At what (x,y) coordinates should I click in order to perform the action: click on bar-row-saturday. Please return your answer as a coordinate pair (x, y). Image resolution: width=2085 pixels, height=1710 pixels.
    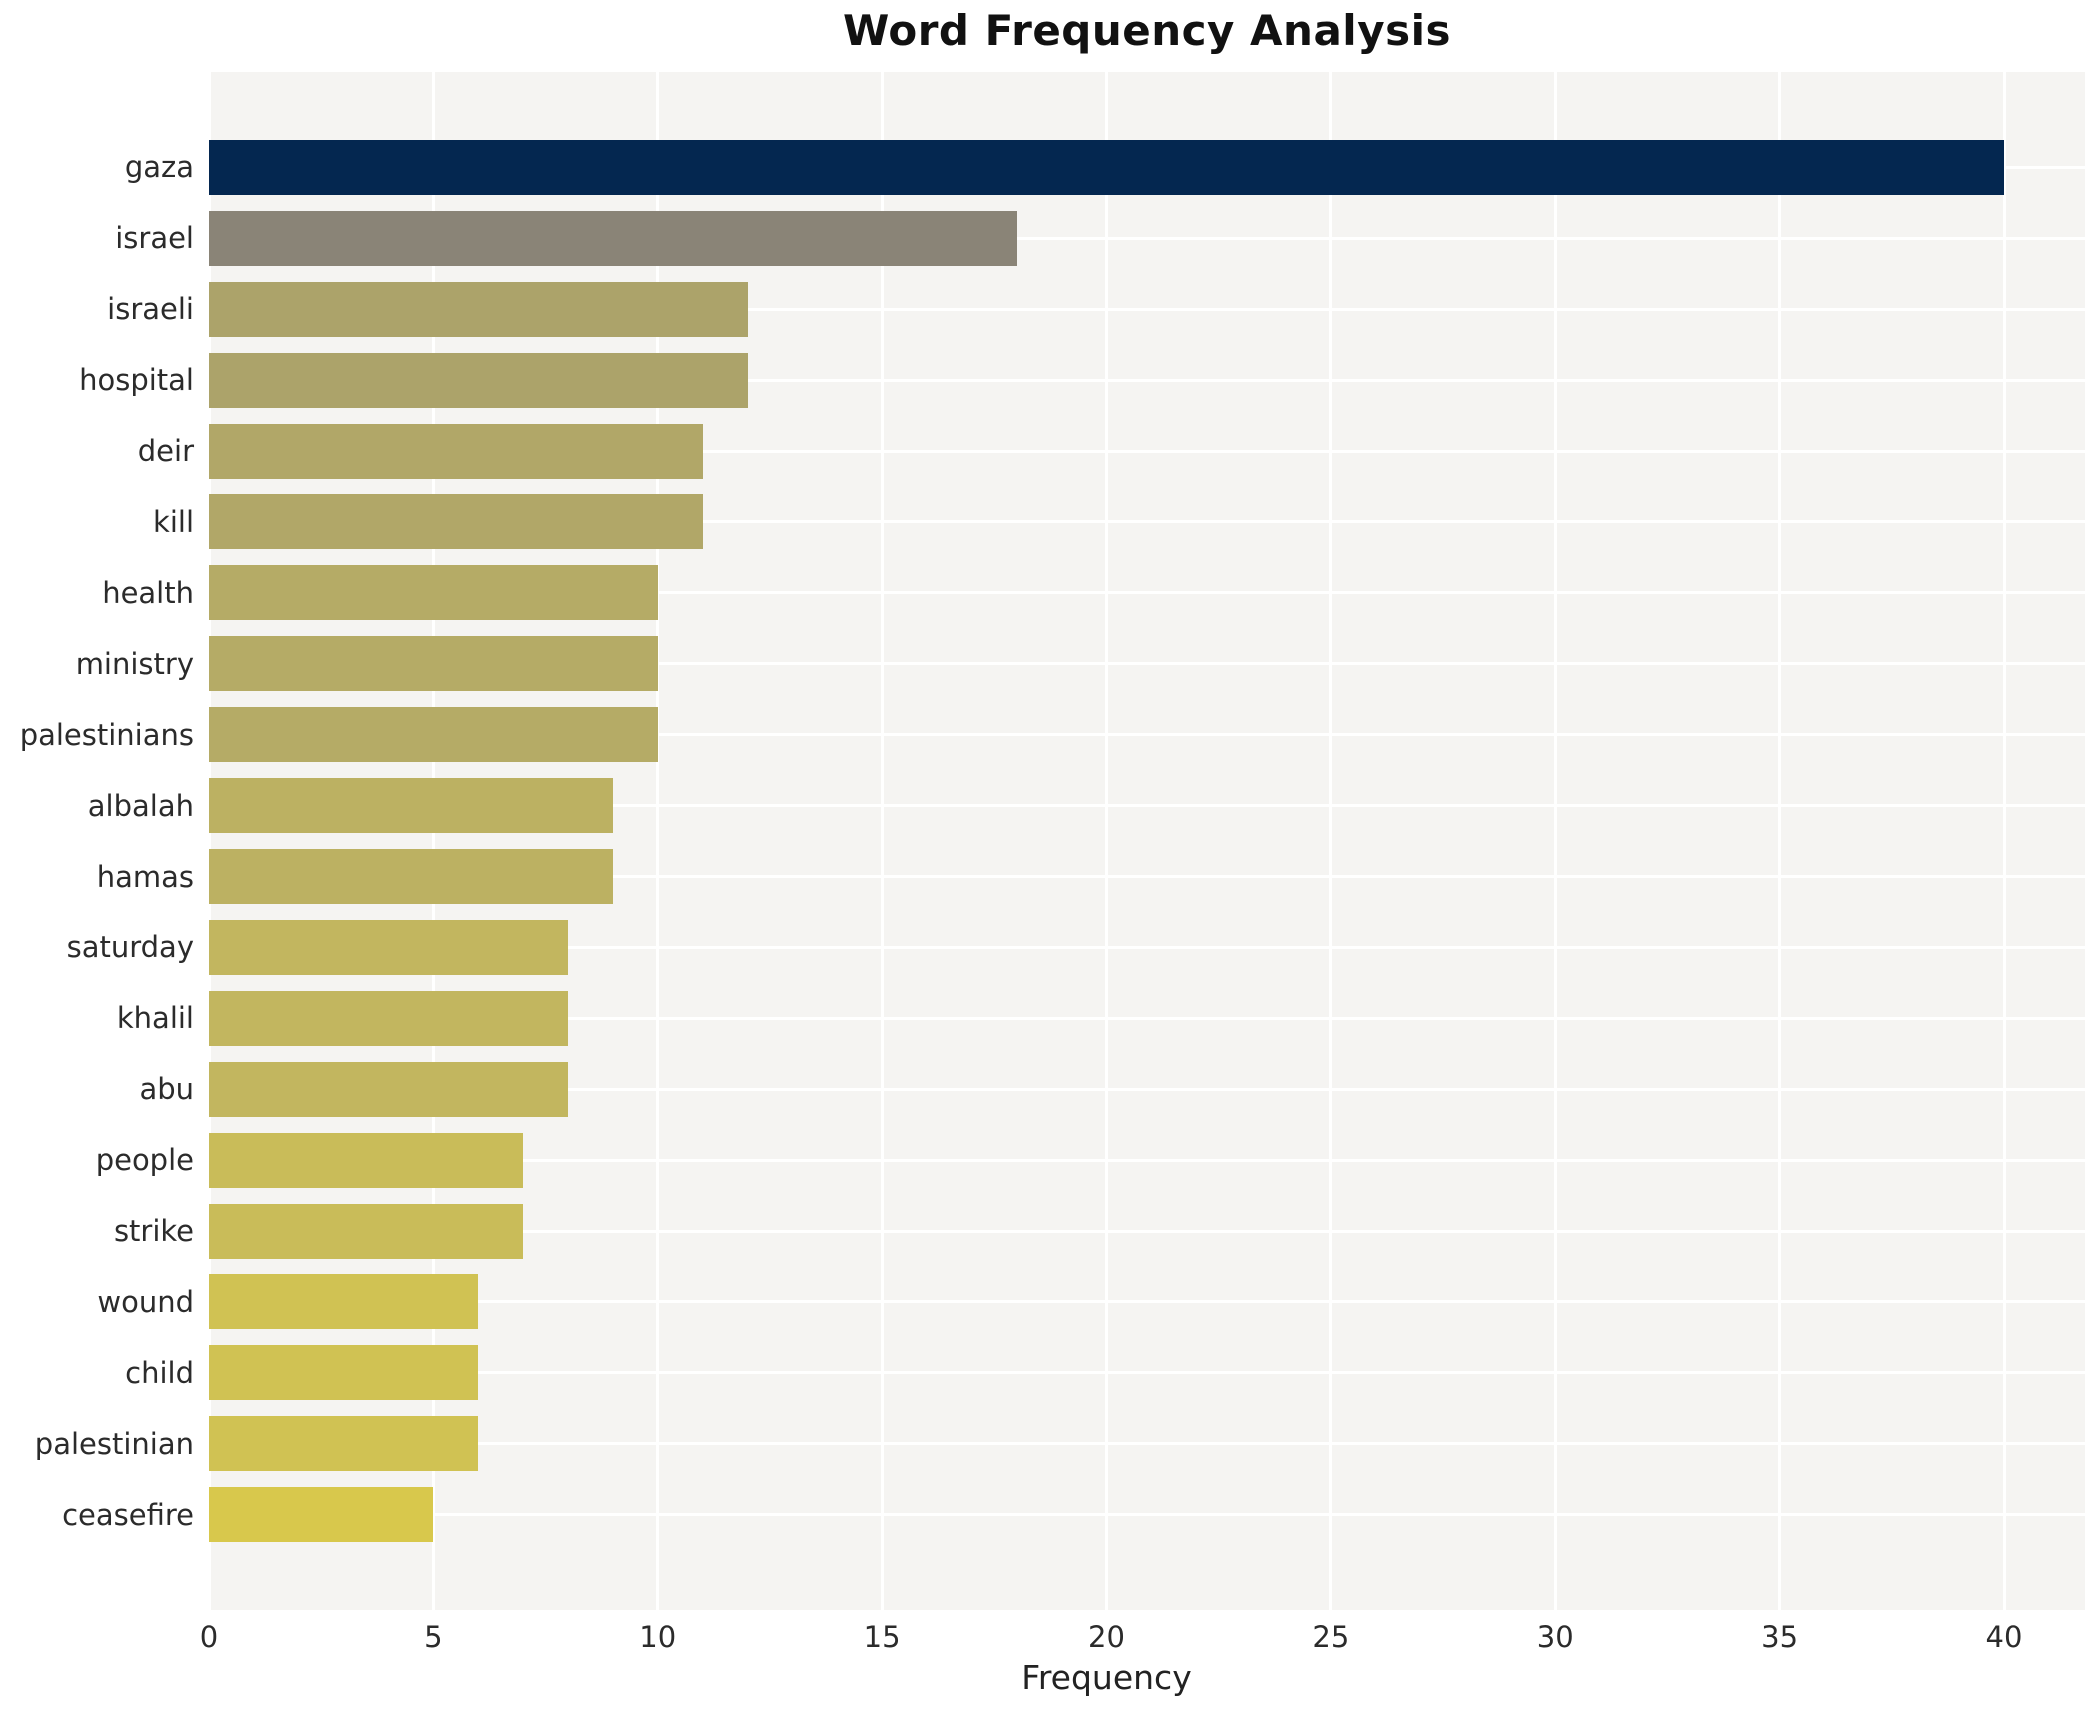
    Looking at the image, I should click on (1147, 947).